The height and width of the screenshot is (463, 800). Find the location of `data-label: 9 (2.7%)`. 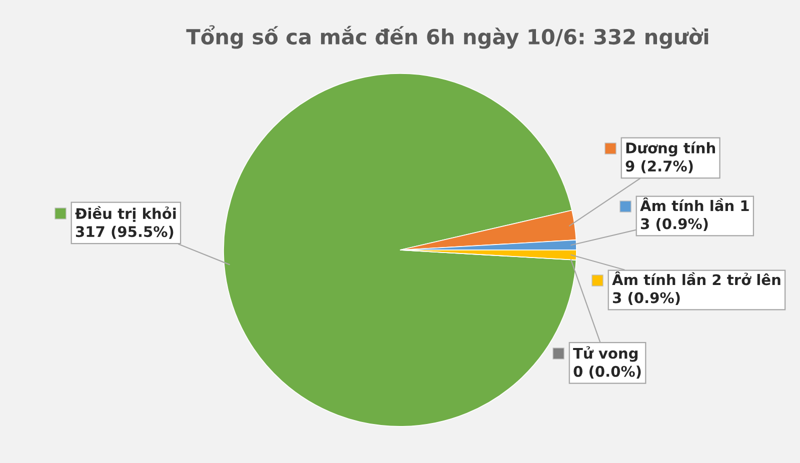

data-label: 9 (2.7%) is located at coordinates (659, 167).